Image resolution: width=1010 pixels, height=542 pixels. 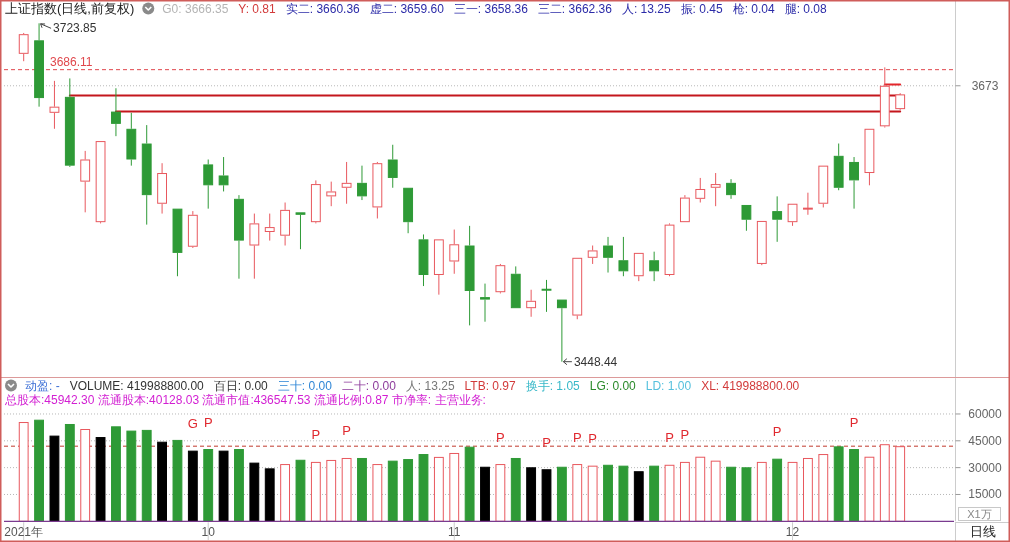 What do you see at coordinates (553, 386) in the screenshot?
I see `annotation: 换手: 1.05` at bounding box center [553, 386].